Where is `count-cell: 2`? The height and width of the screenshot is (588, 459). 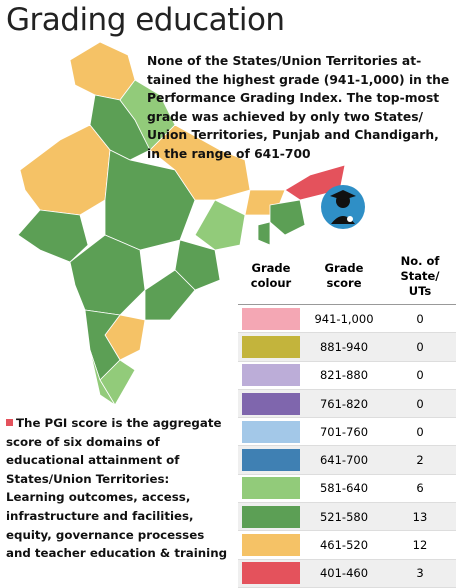
count-cell: 2 is located at coordinates (420, 460).